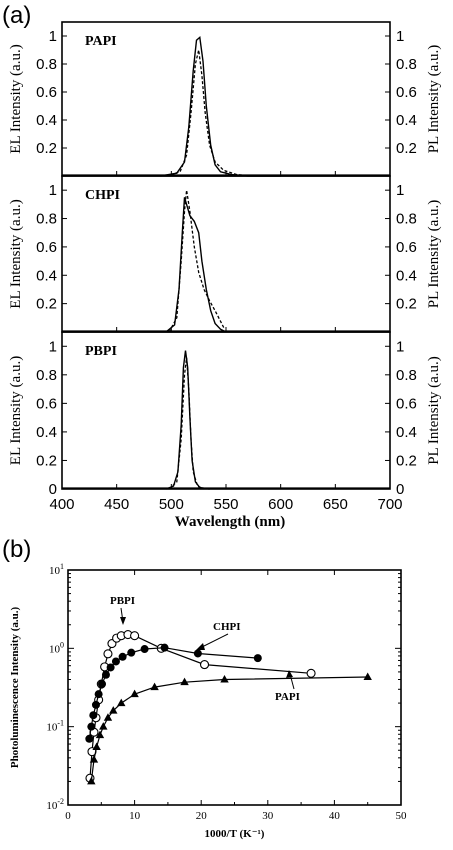 Image resolution: width=453 pixels, height=850 pixels. What do you see at coordinates (101, 351) in the screenshot?
I see `panel-name-pbpi: PBPI` at bounding box center [101, 351].